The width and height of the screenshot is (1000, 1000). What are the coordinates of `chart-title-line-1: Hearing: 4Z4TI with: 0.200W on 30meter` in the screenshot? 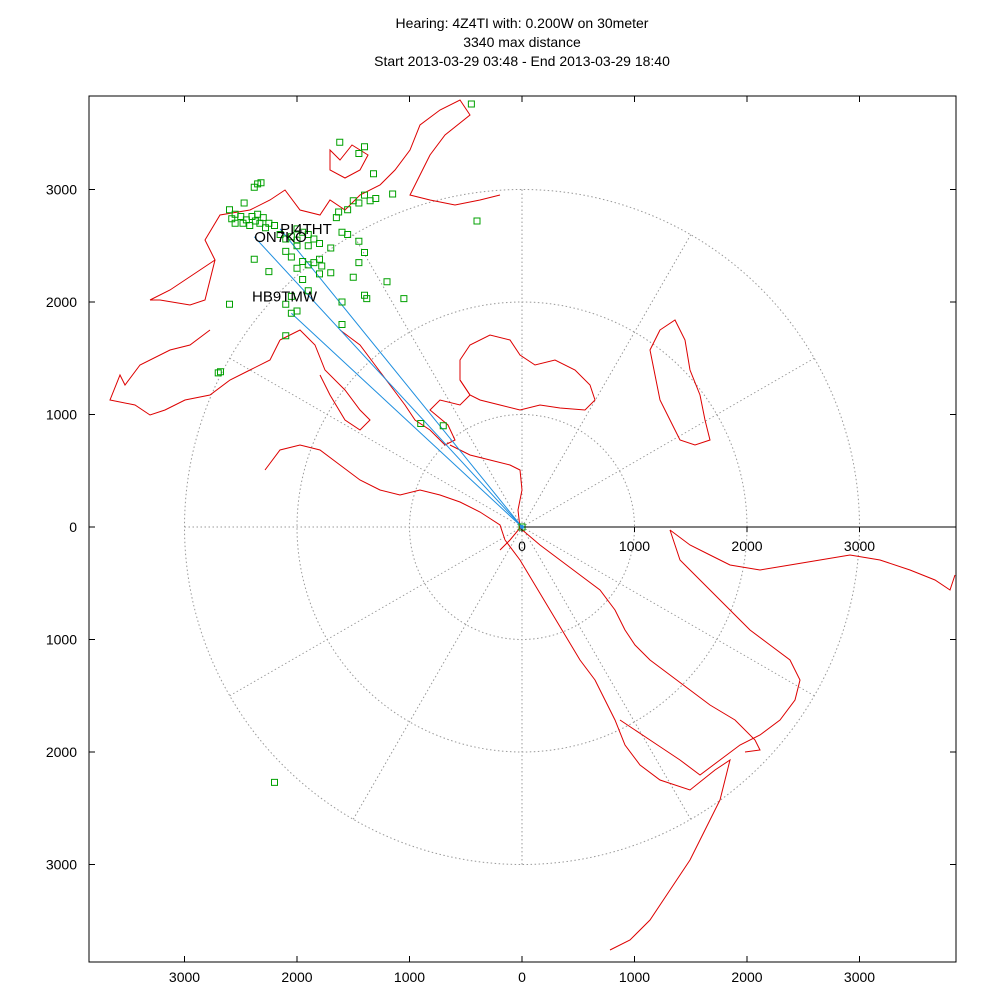 It's located at (522, 23).